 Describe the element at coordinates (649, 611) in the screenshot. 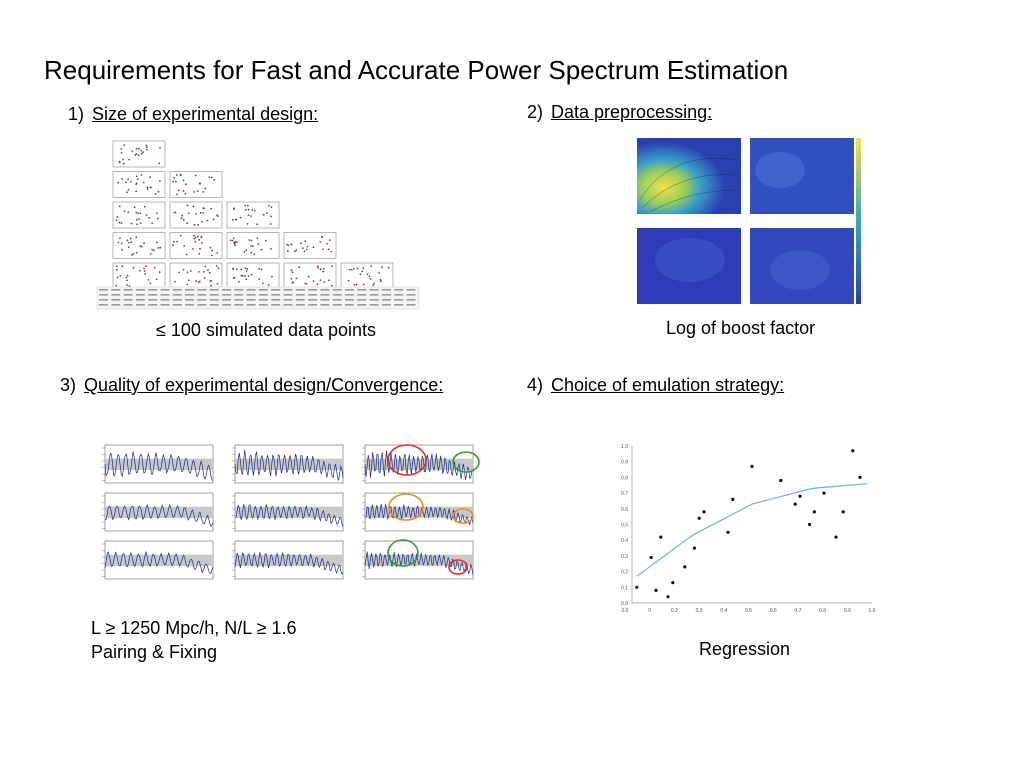

I see `x-tick-label: 0` at that location.